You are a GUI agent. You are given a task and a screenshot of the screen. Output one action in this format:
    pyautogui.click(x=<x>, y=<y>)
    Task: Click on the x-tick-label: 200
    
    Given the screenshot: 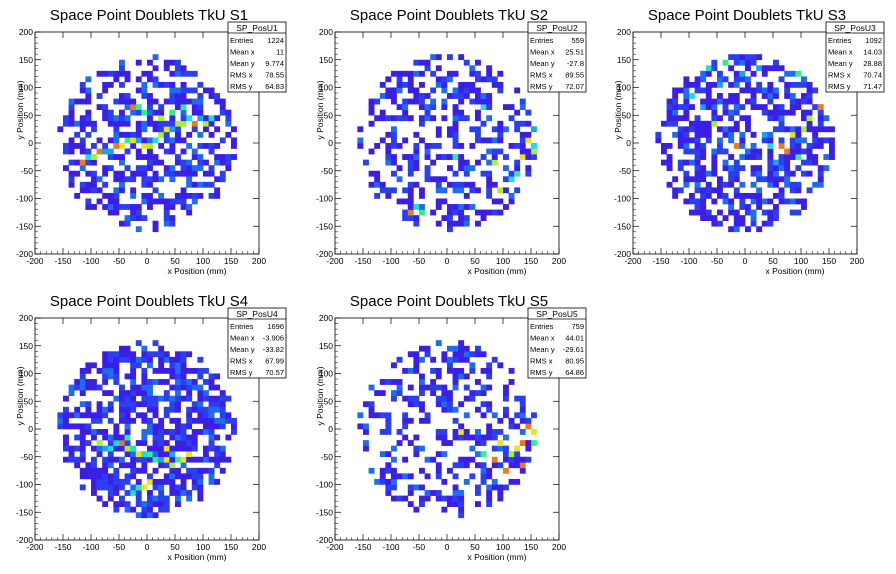 What is the action you would take?
    pyautogui.click(x=559, y=261)
    